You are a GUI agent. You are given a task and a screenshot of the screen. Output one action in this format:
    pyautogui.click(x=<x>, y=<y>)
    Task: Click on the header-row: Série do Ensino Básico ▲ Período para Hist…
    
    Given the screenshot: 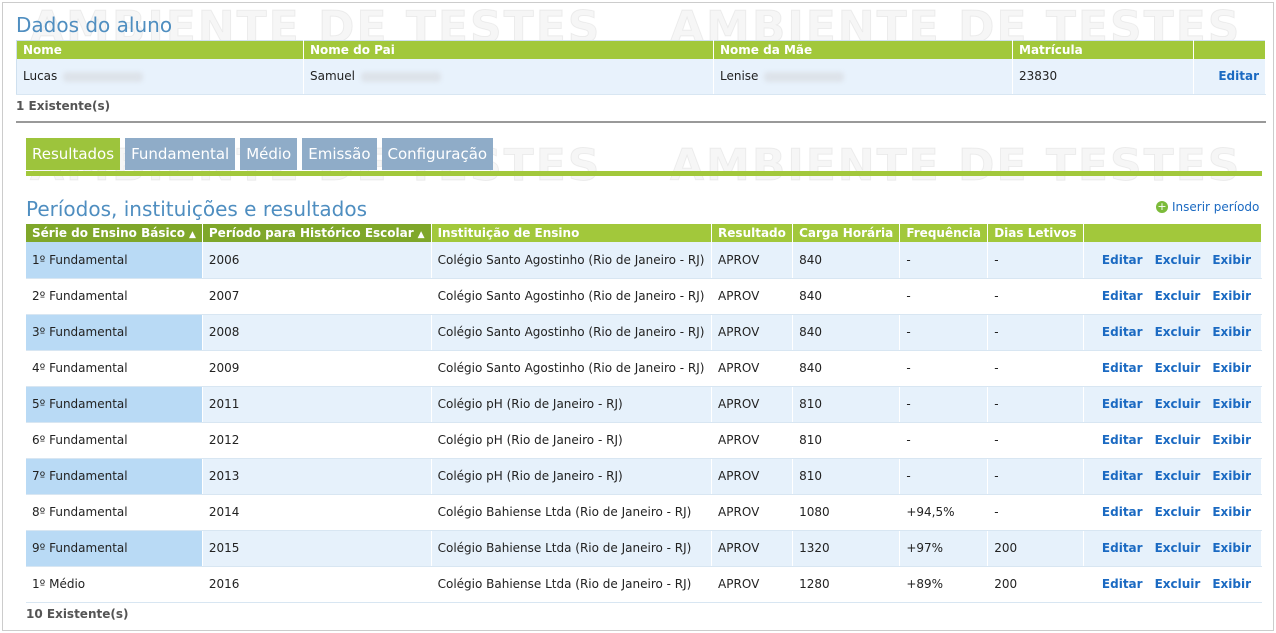 What is the action you would take?
    pyautogui.click(x=644, y=233)
    